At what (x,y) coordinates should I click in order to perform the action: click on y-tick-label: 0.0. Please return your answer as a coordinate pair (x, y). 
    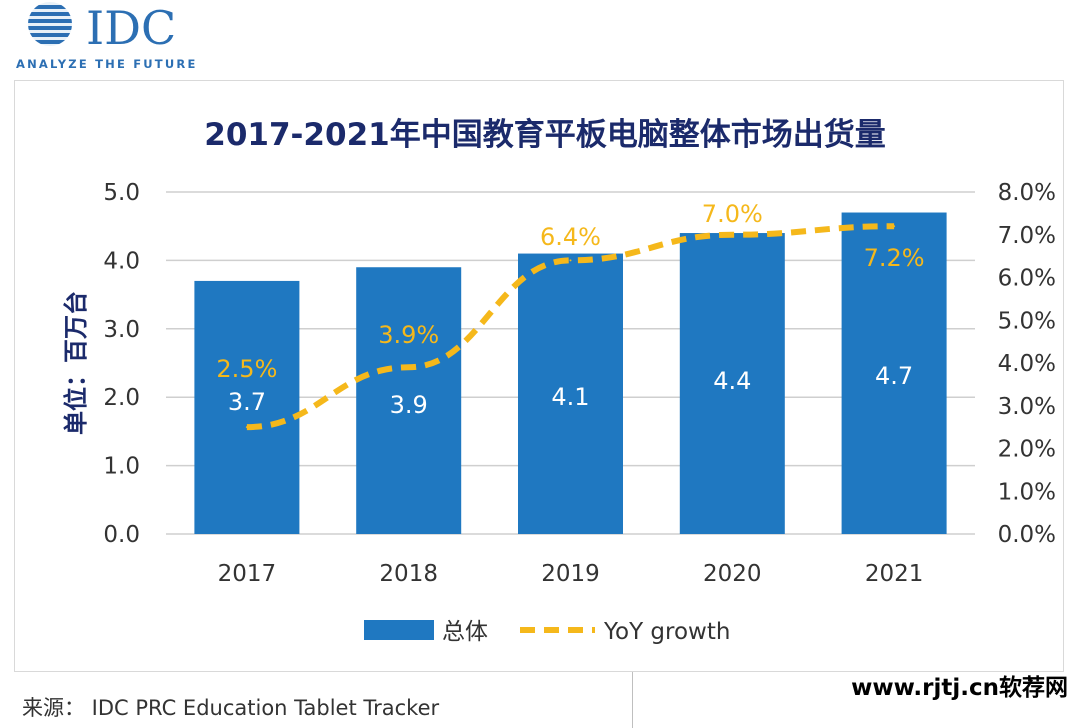
    Looking at the image, I should click on (121, 535).